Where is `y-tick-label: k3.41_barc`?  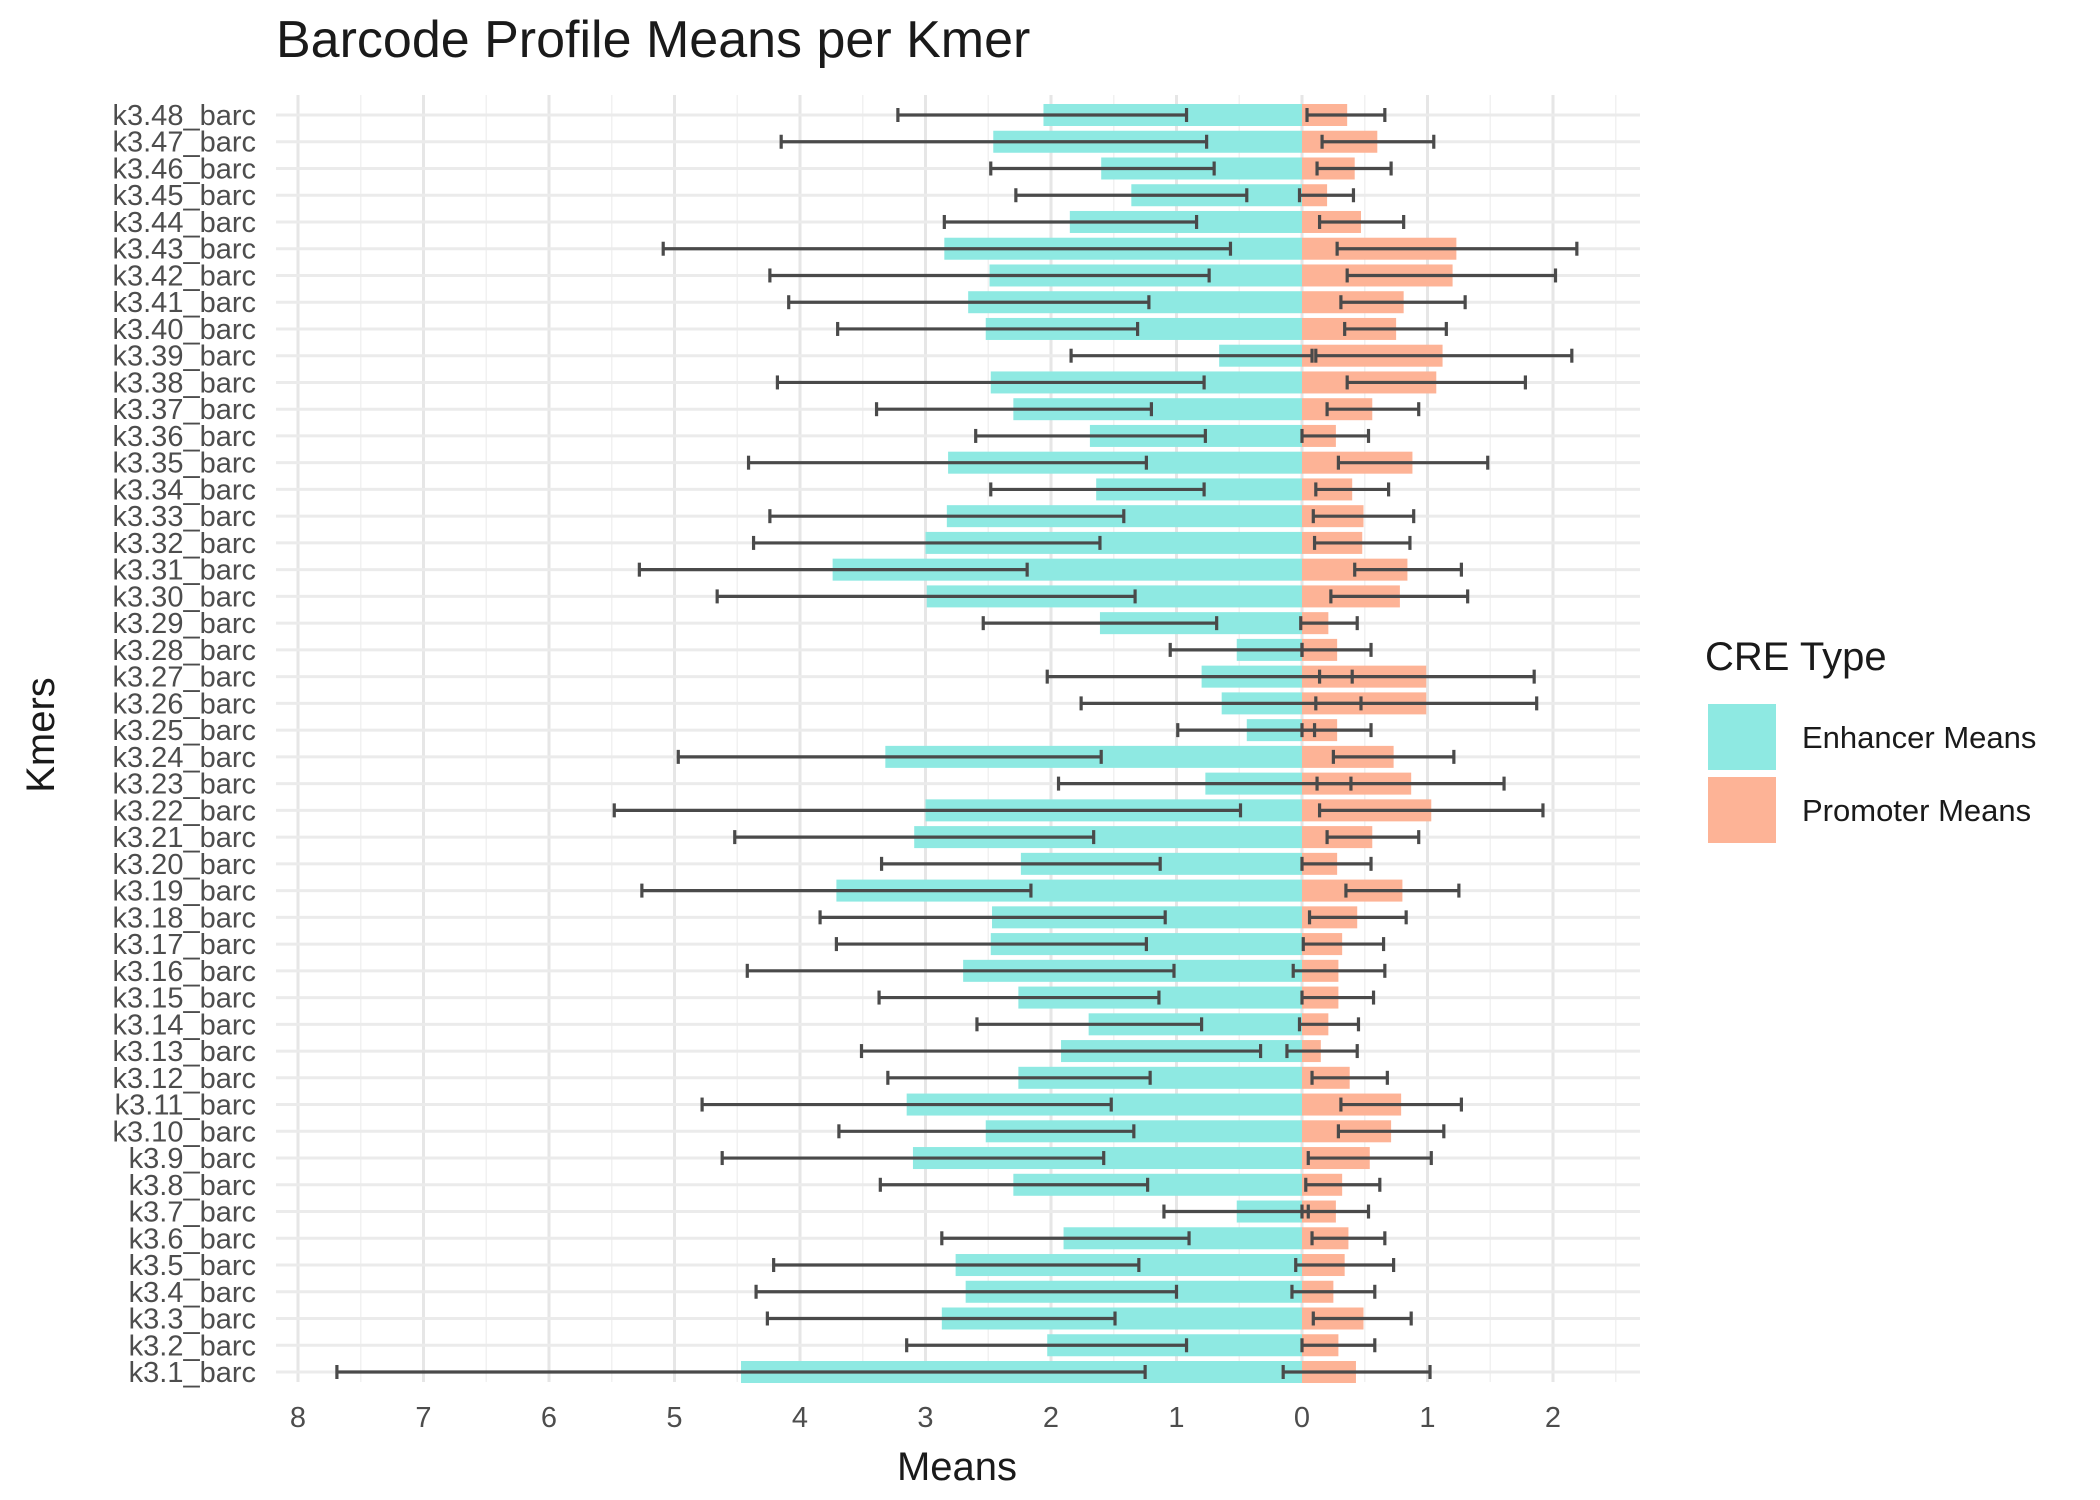
y-tick-label: k3.41_barc is located at coordinates (185, 303).